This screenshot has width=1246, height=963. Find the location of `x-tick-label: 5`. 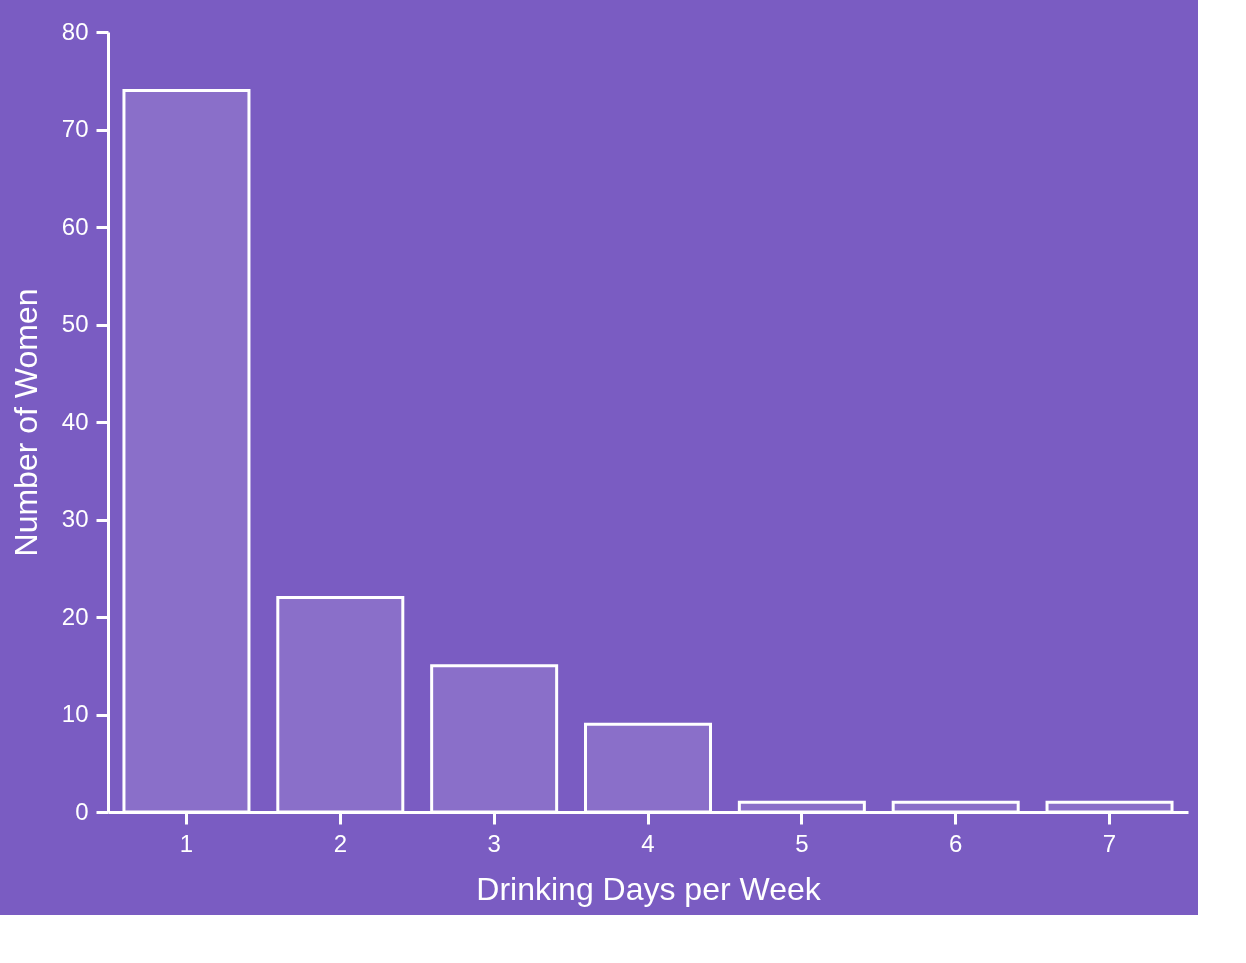

x-tick-label: 5 is located at coordinates (802, 843).